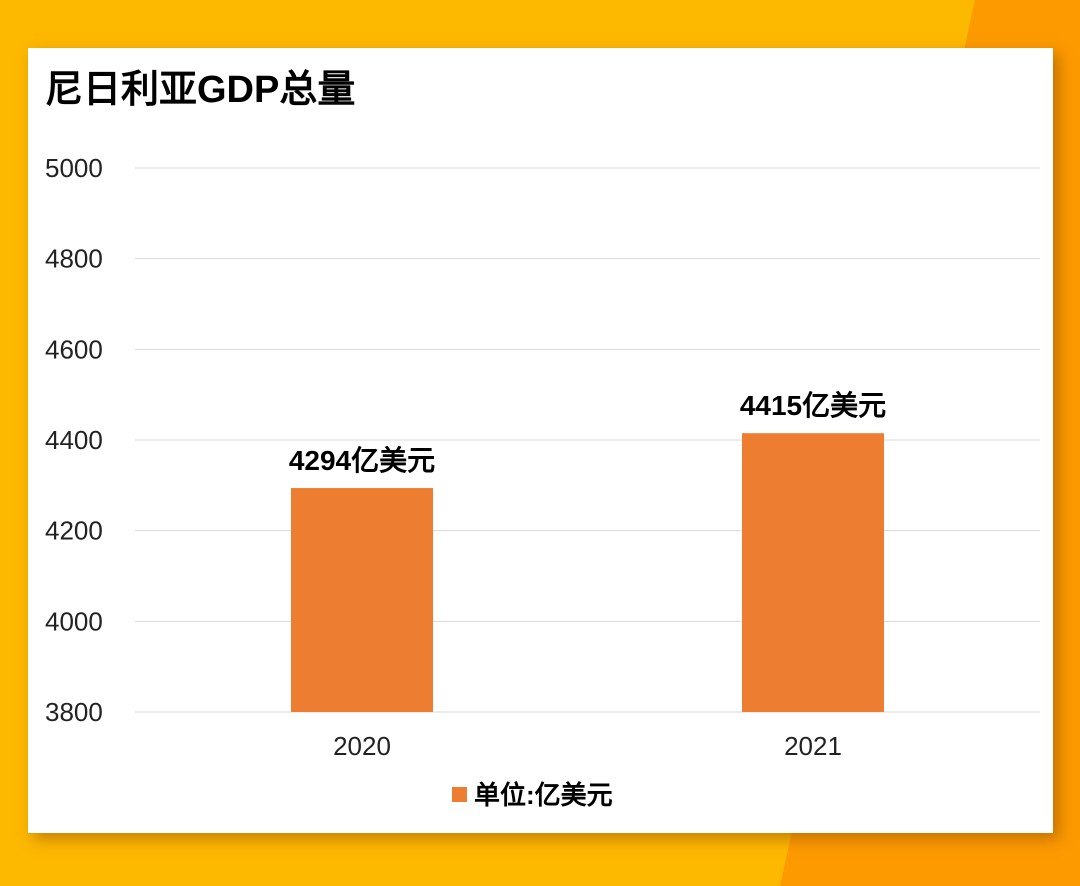 This screenshot has height=886, width=1080. What do you see at coordinates (200, 90) in the screenshot?
I see `chart-title: 尼日利亚GDP总量` at bounding box center [200, 90].